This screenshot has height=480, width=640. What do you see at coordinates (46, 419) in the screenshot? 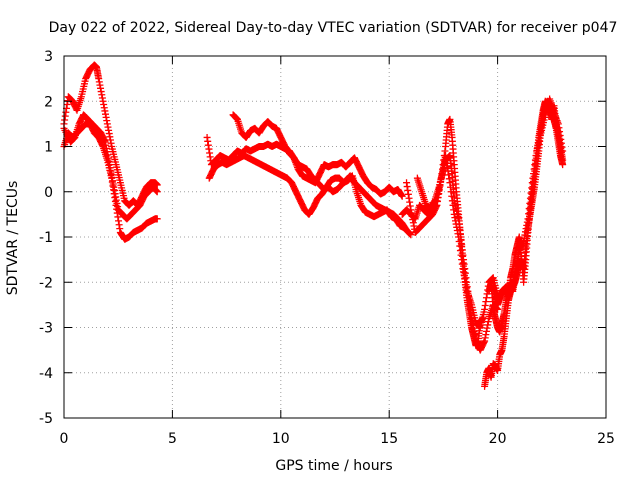
I see `y-tick-label: -5` at bounding box center [46, 419].